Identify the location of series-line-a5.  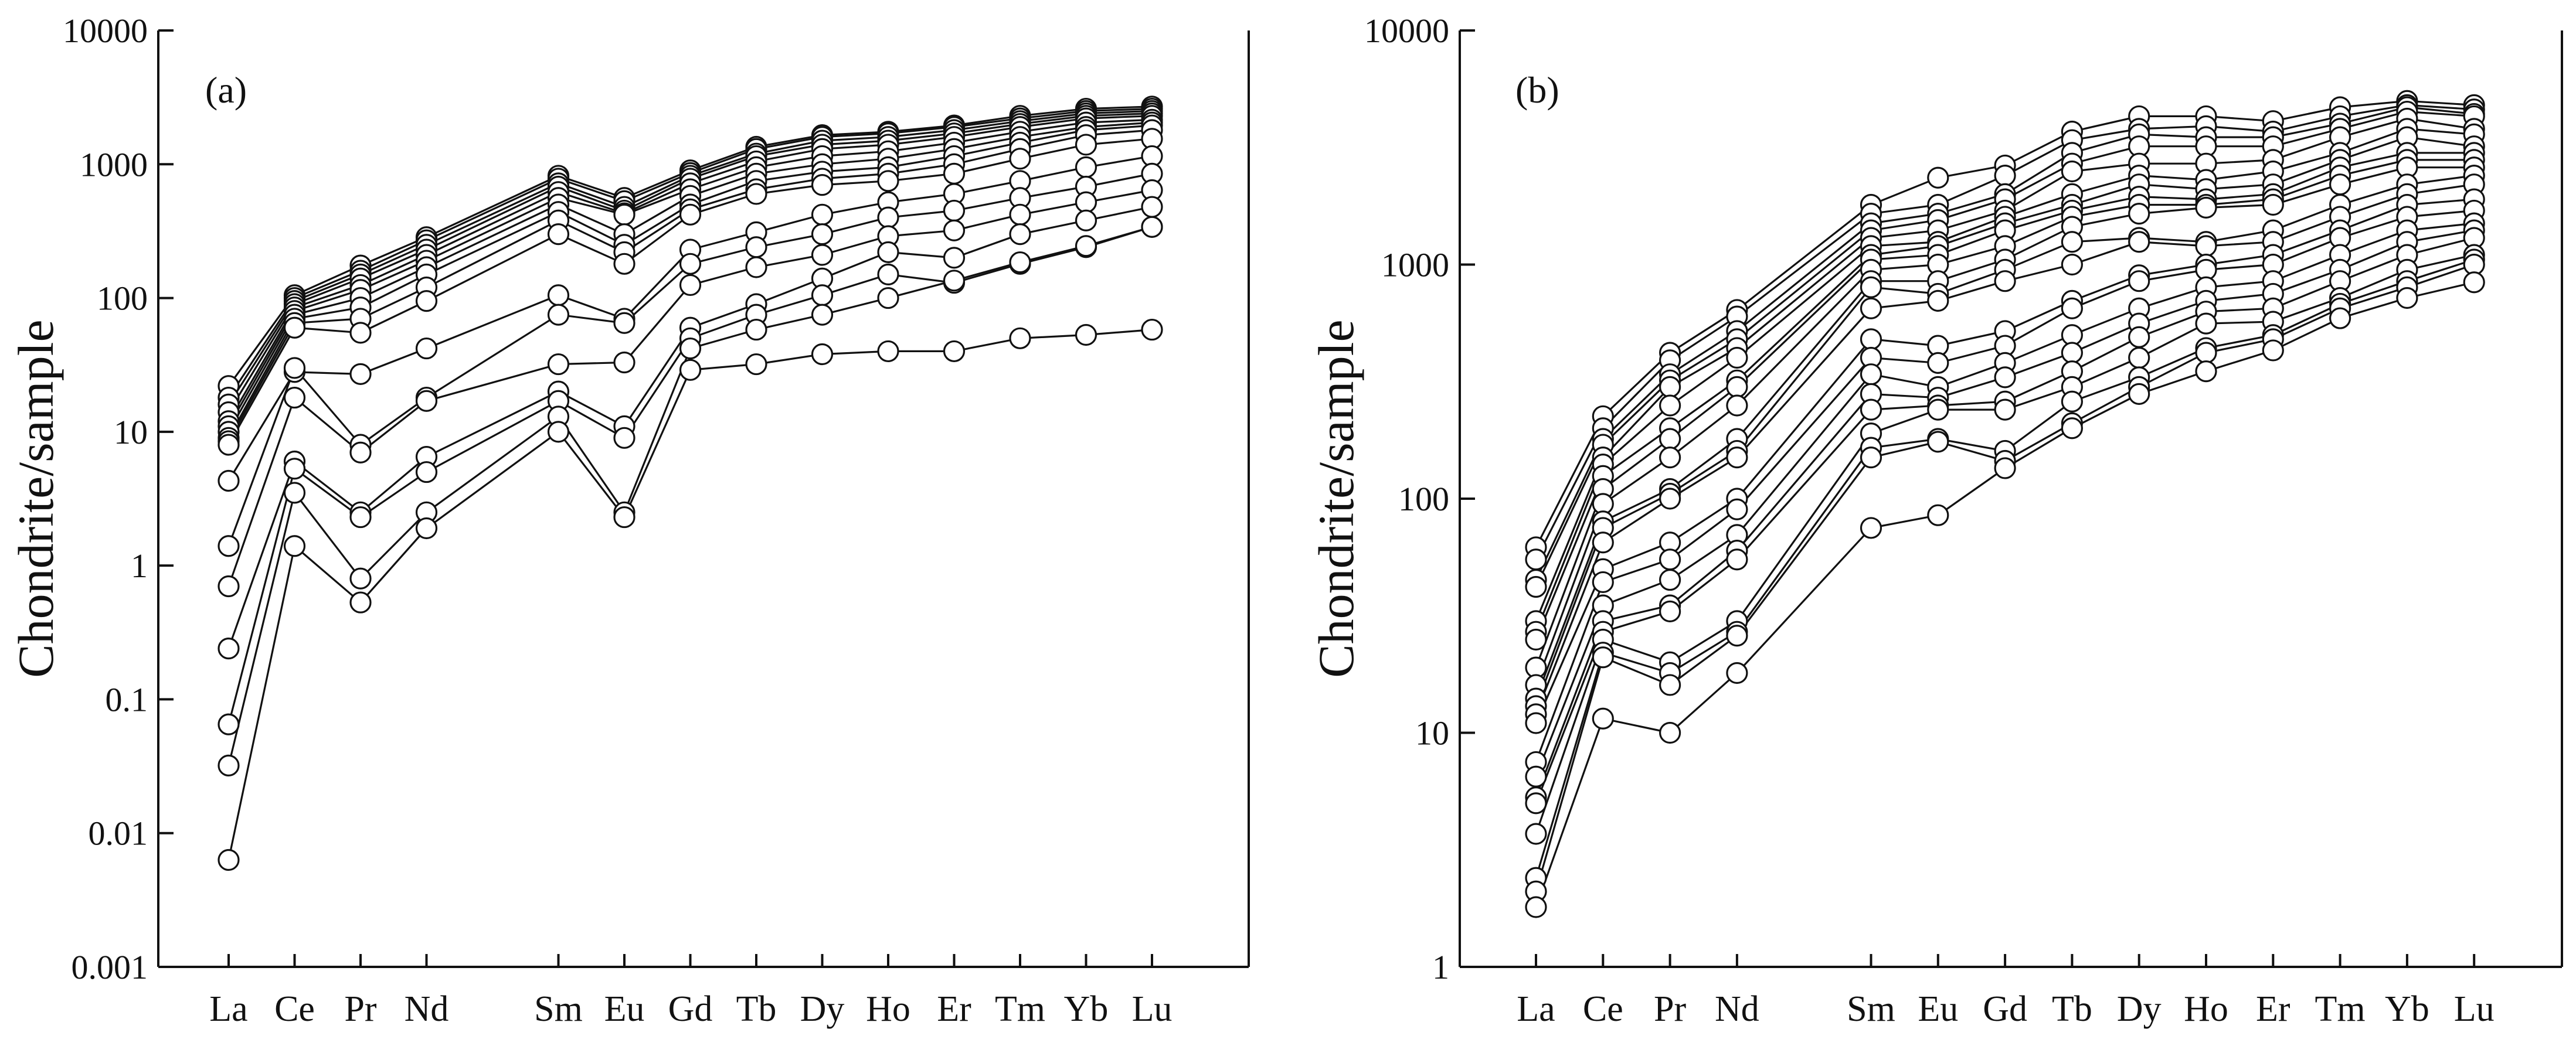
(690, 268).